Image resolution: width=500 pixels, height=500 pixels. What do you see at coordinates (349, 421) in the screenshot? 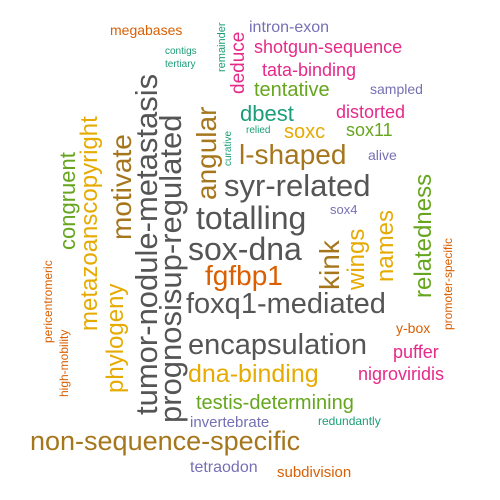
I see `word-redundantly: redundantly` at bounding box center [349, 421].